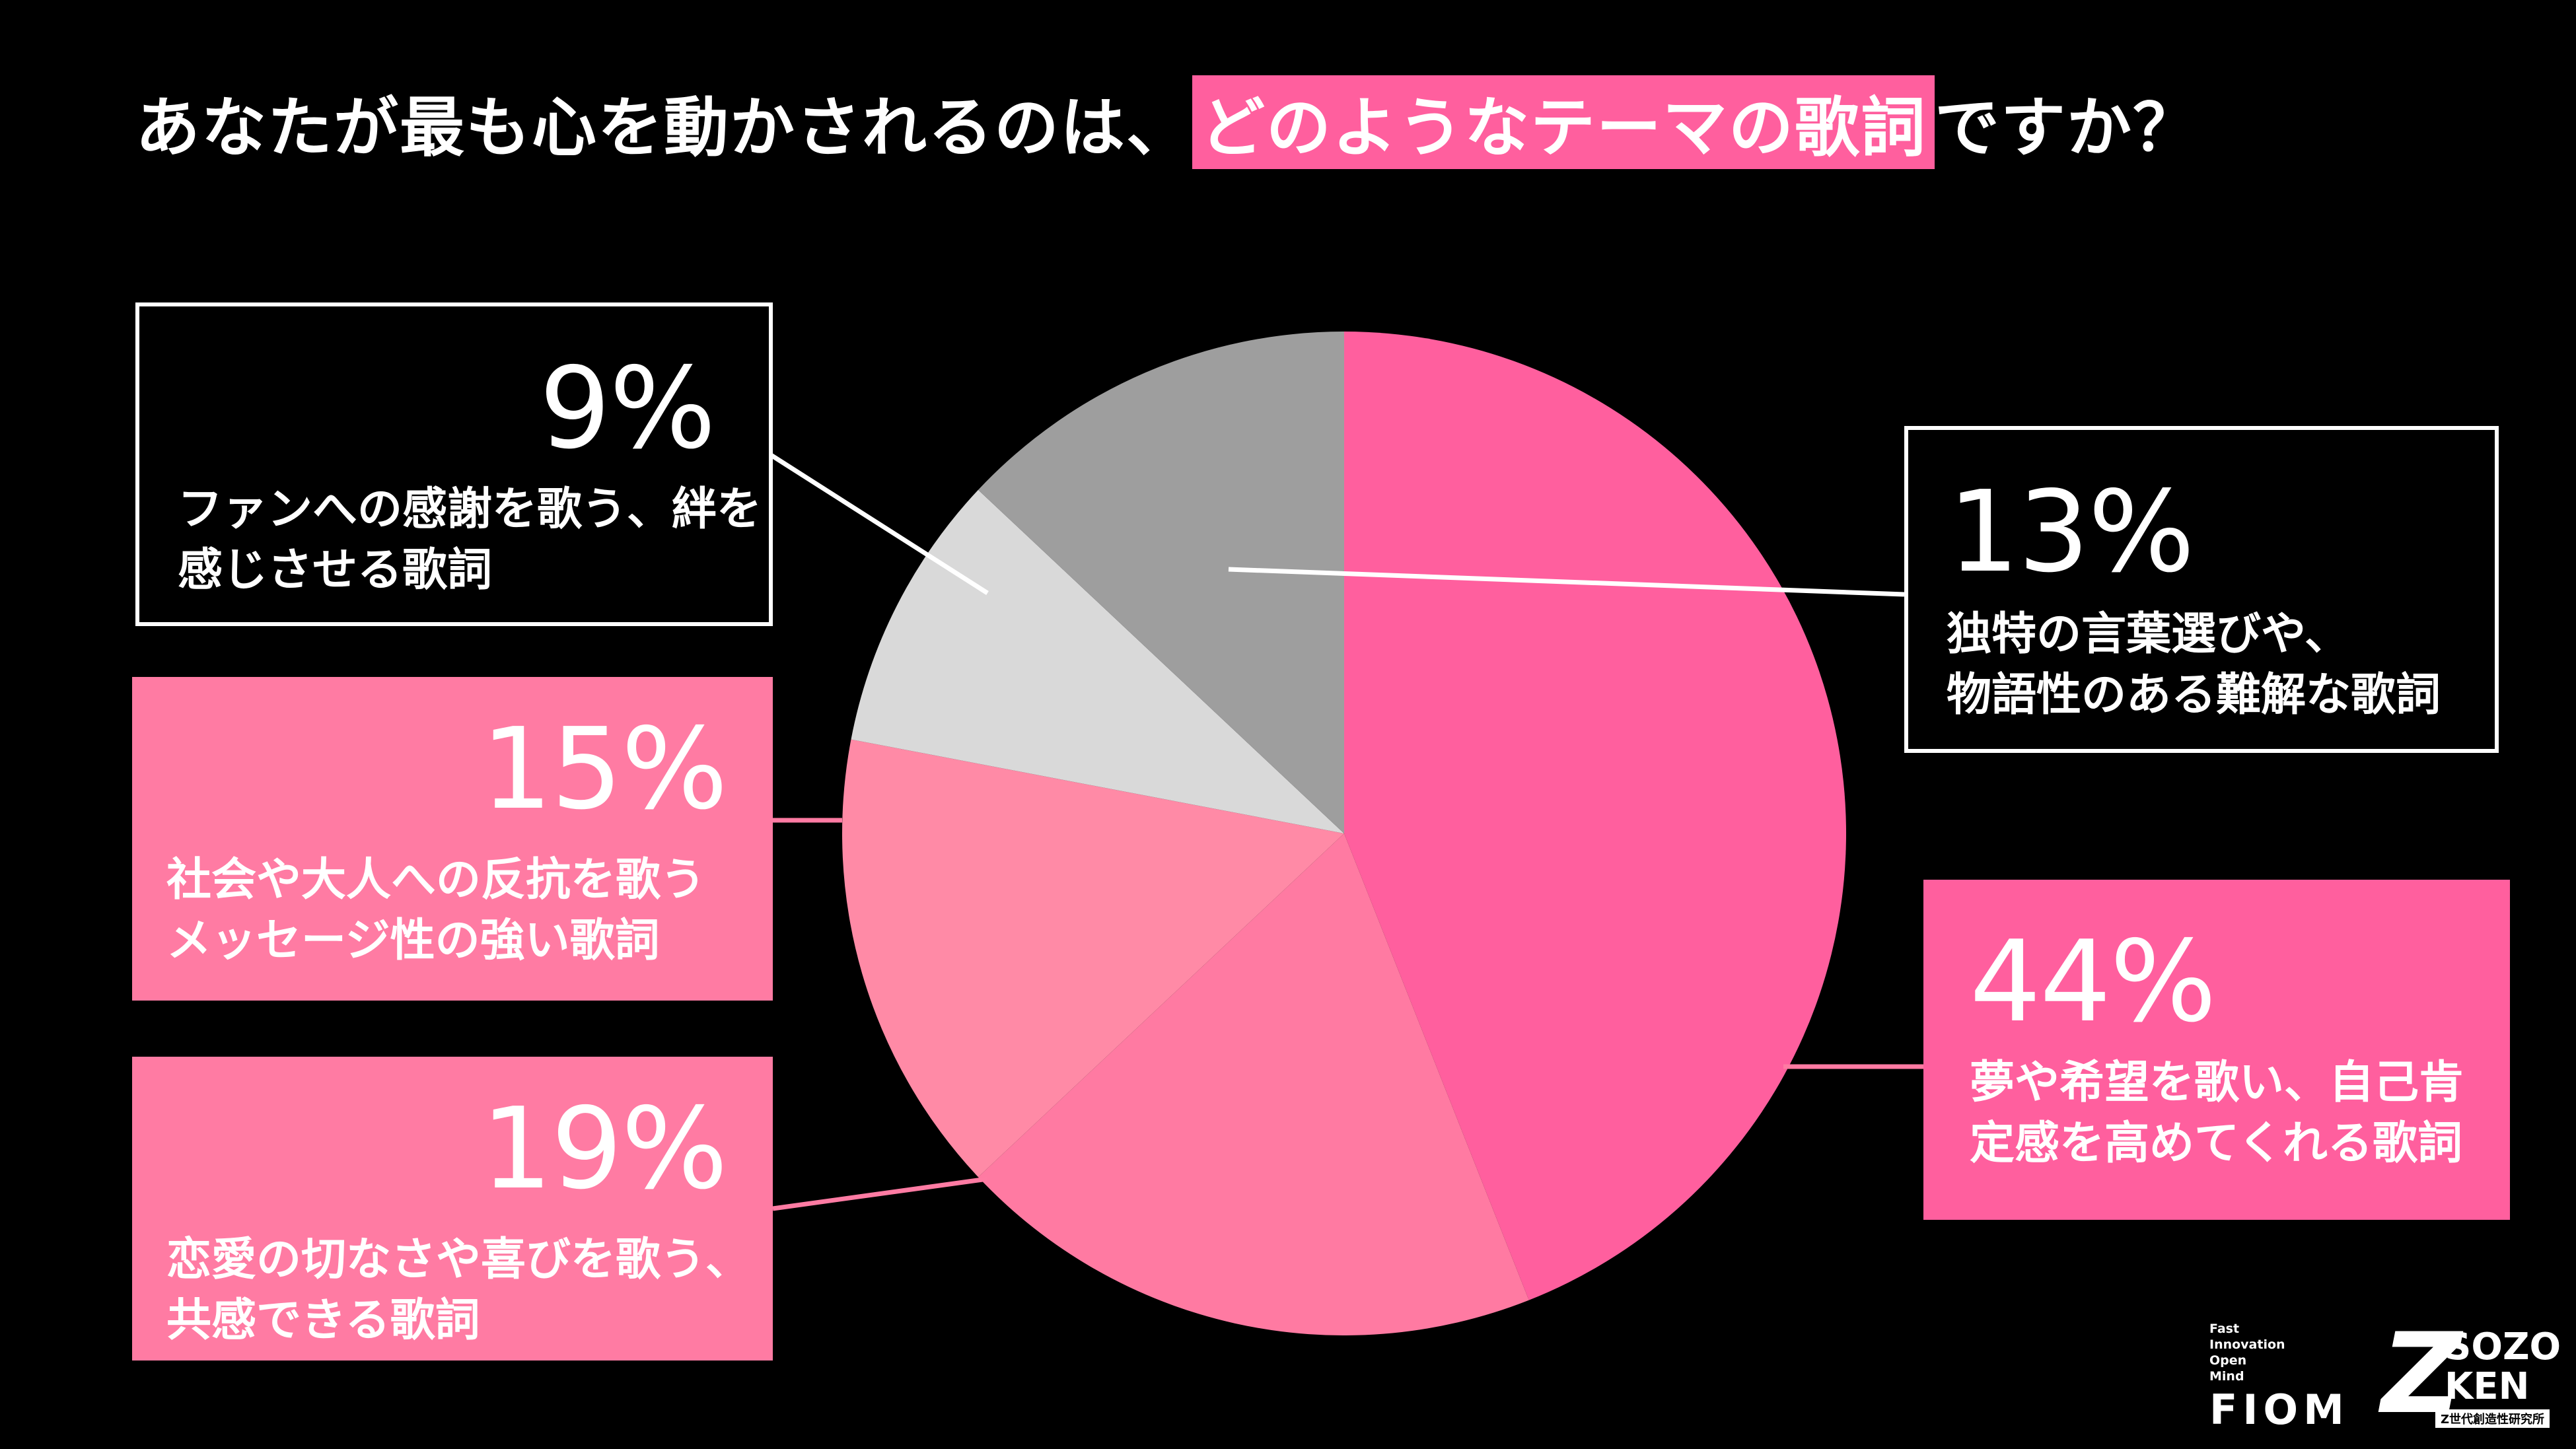 The height and width of the screenshot is (1449, 2576). I want to click on callout-line-1: ファンへの感謝を歌う、絆を, so click(470, 510).